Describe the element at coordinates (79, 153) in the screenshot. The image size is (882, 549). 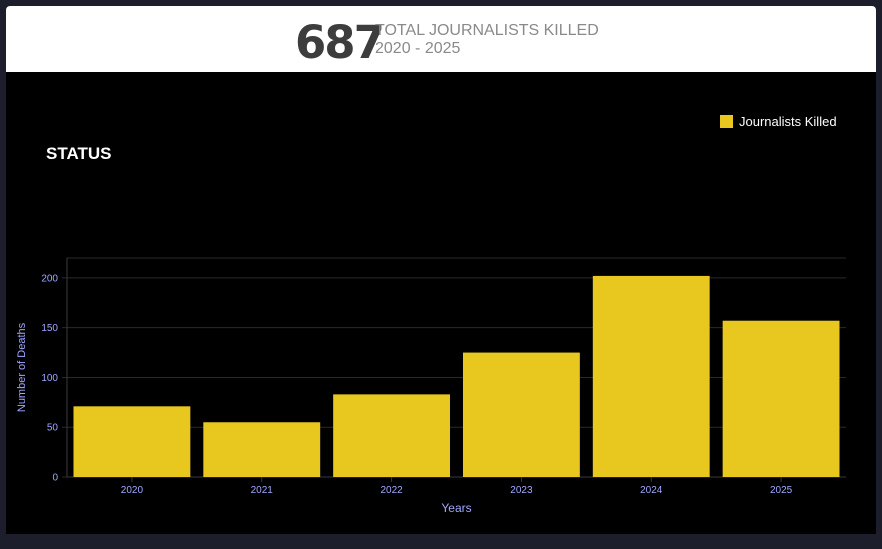
I see `section-title: STATUS` at that location.